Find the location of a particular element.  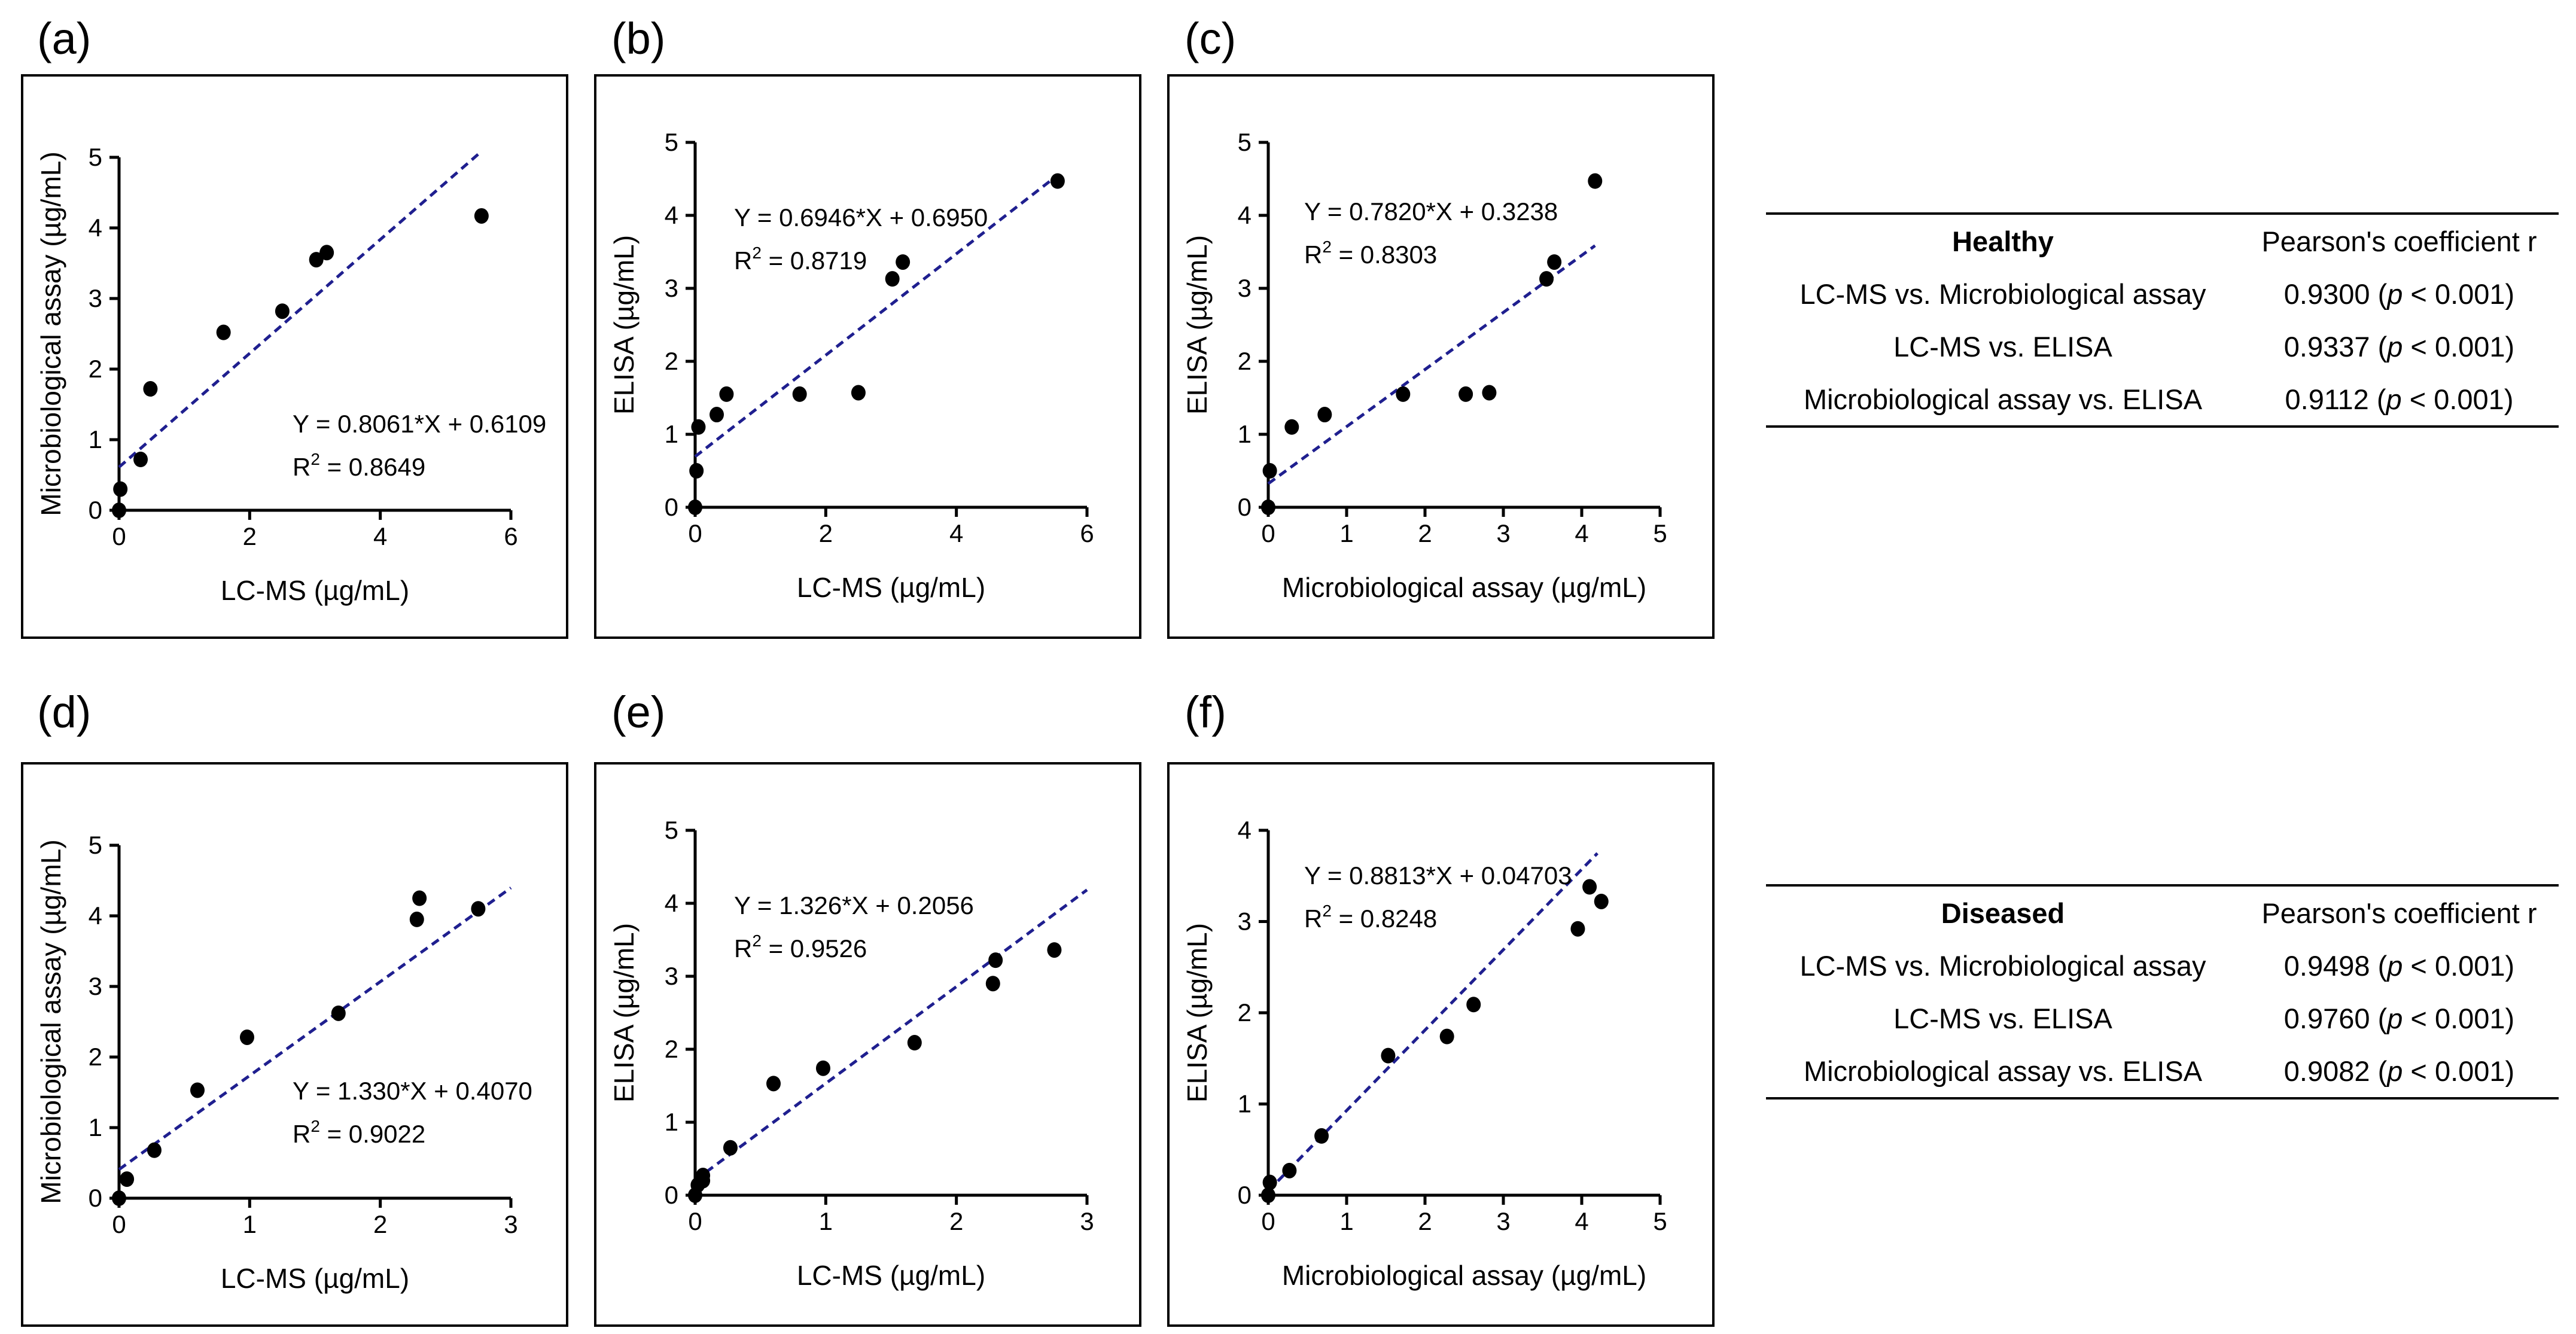

pearson-value: 0.9760 (p < 0.001) is located at coordinates (2399, 1018).